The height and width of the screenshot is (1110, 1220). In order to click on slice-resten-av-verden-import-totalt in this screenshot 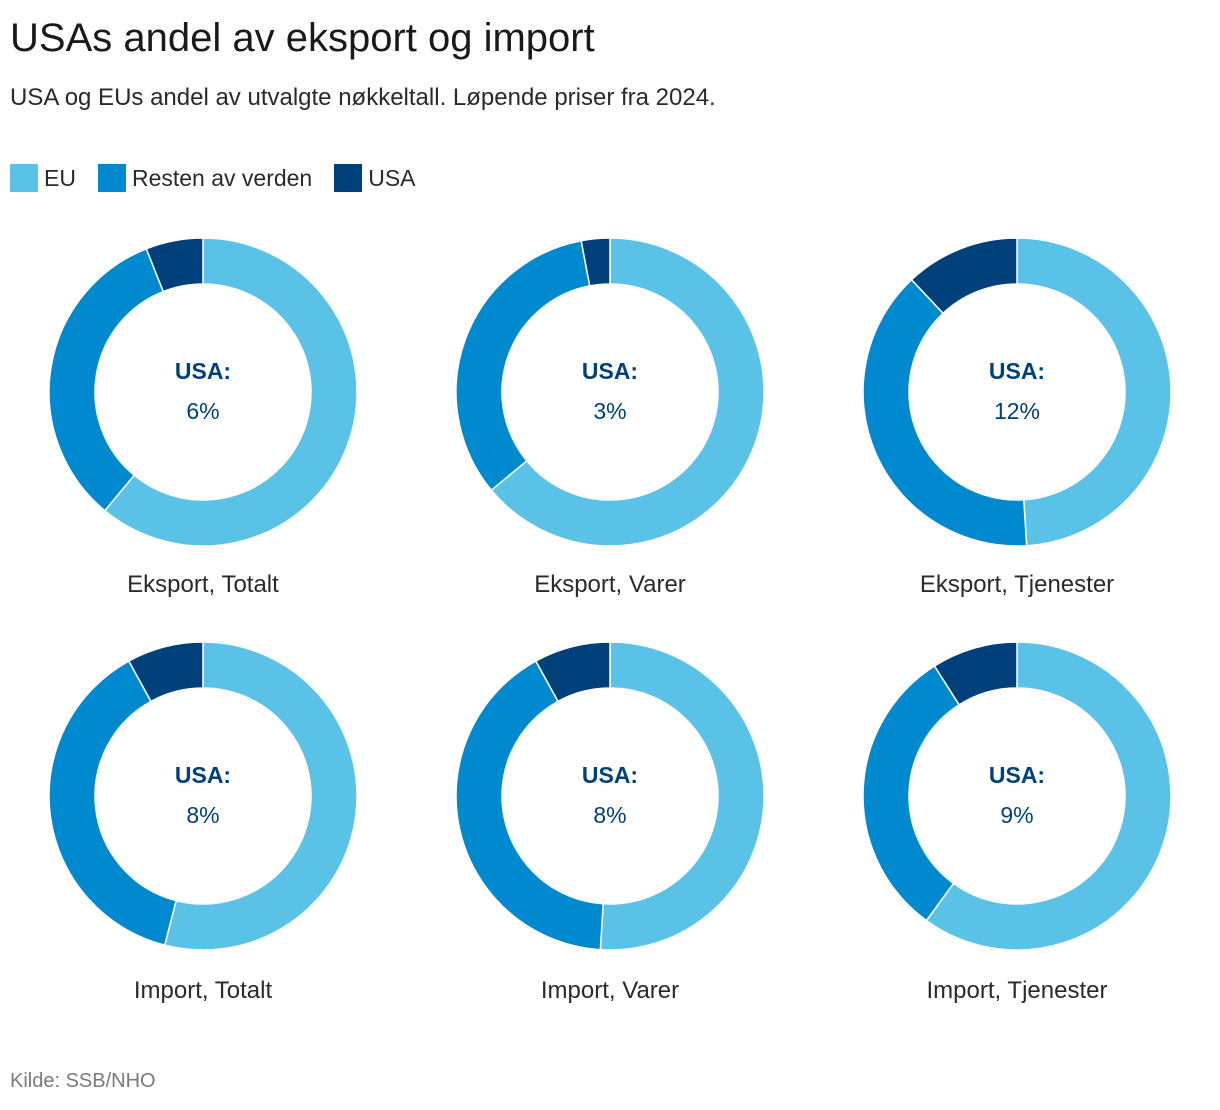, I will do `click(113, 803)`.